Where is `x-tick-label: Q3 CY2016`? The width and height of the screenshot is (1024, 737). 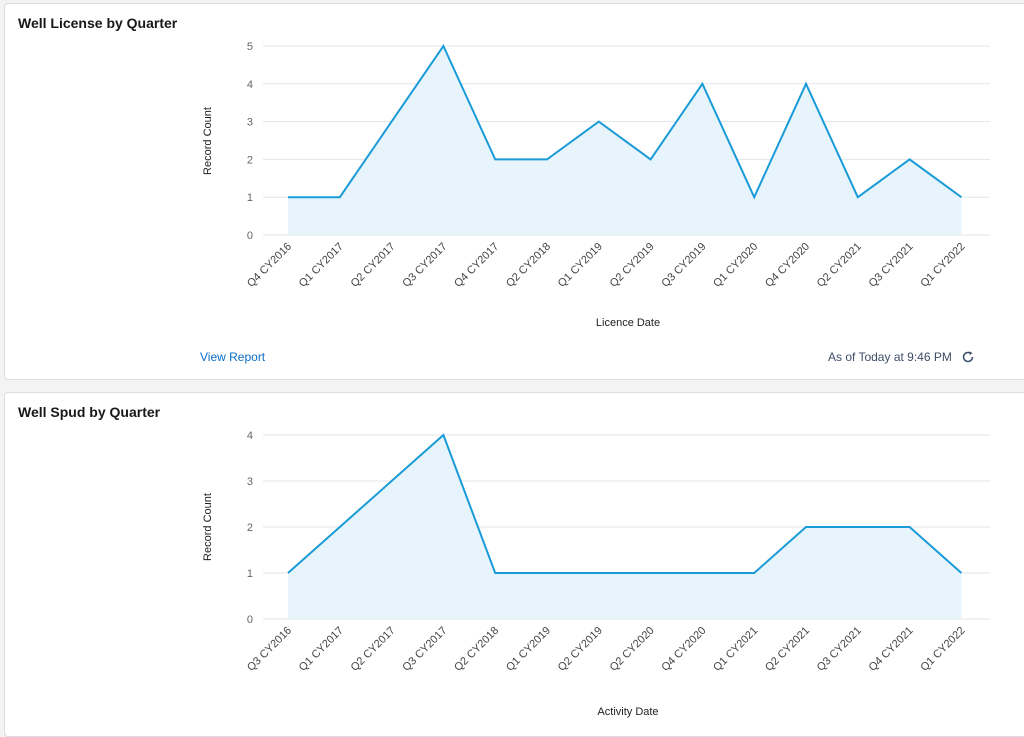 x-tick-label: Q3 CY2016 is located at coordinates (269, 649).